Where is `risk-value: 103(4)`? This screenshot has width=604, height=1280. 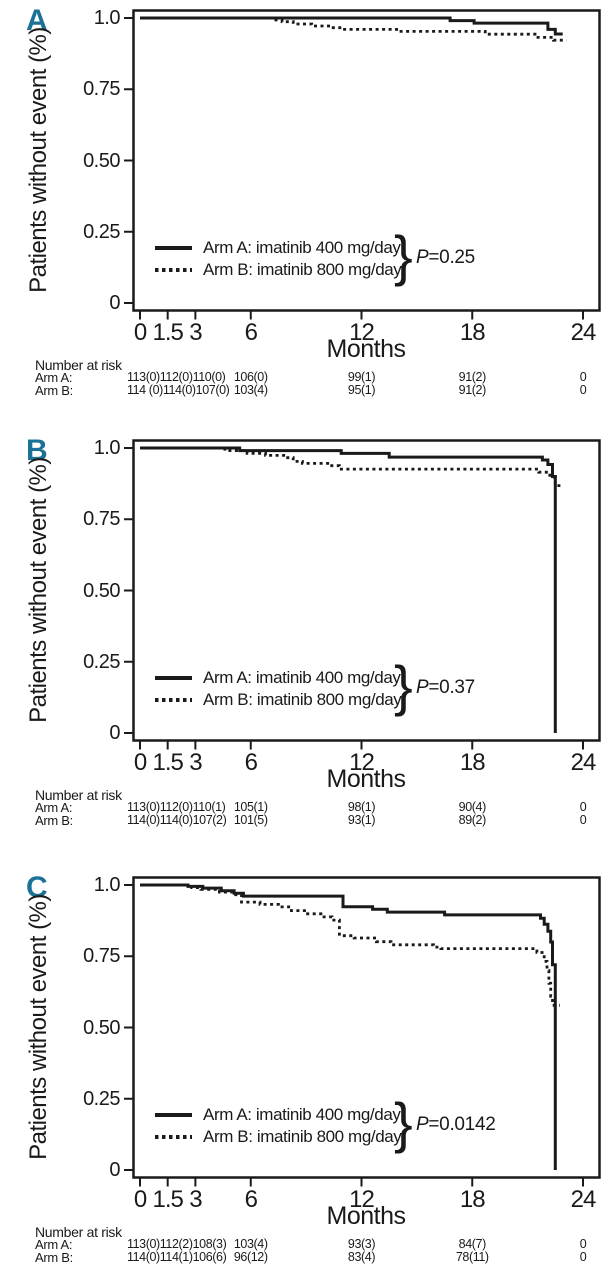
risk-value: 103(4) is located at coordinates (250, 1244).